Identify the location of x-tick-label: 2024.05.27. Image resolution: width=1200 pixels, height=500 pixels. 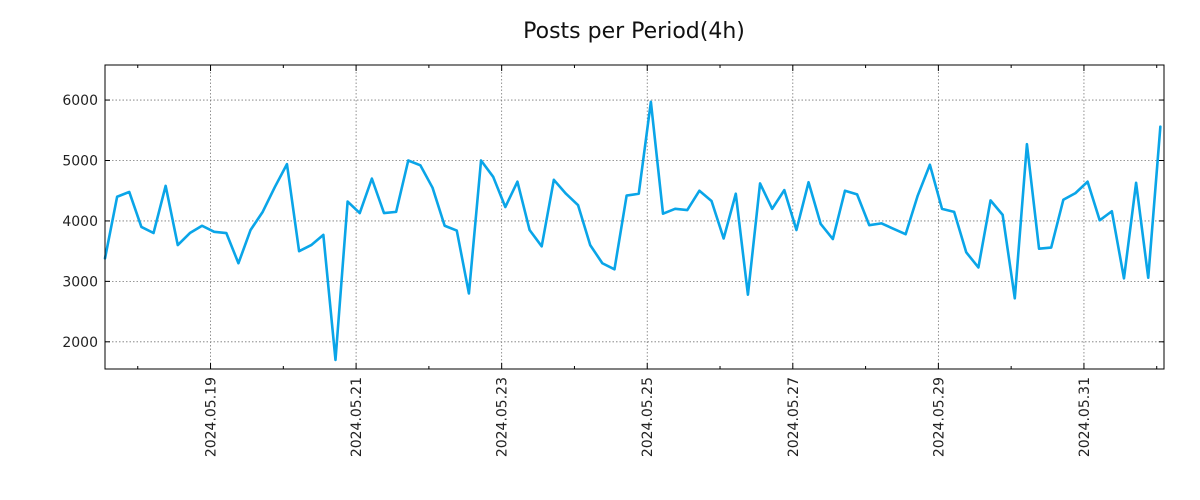
(794, 417).